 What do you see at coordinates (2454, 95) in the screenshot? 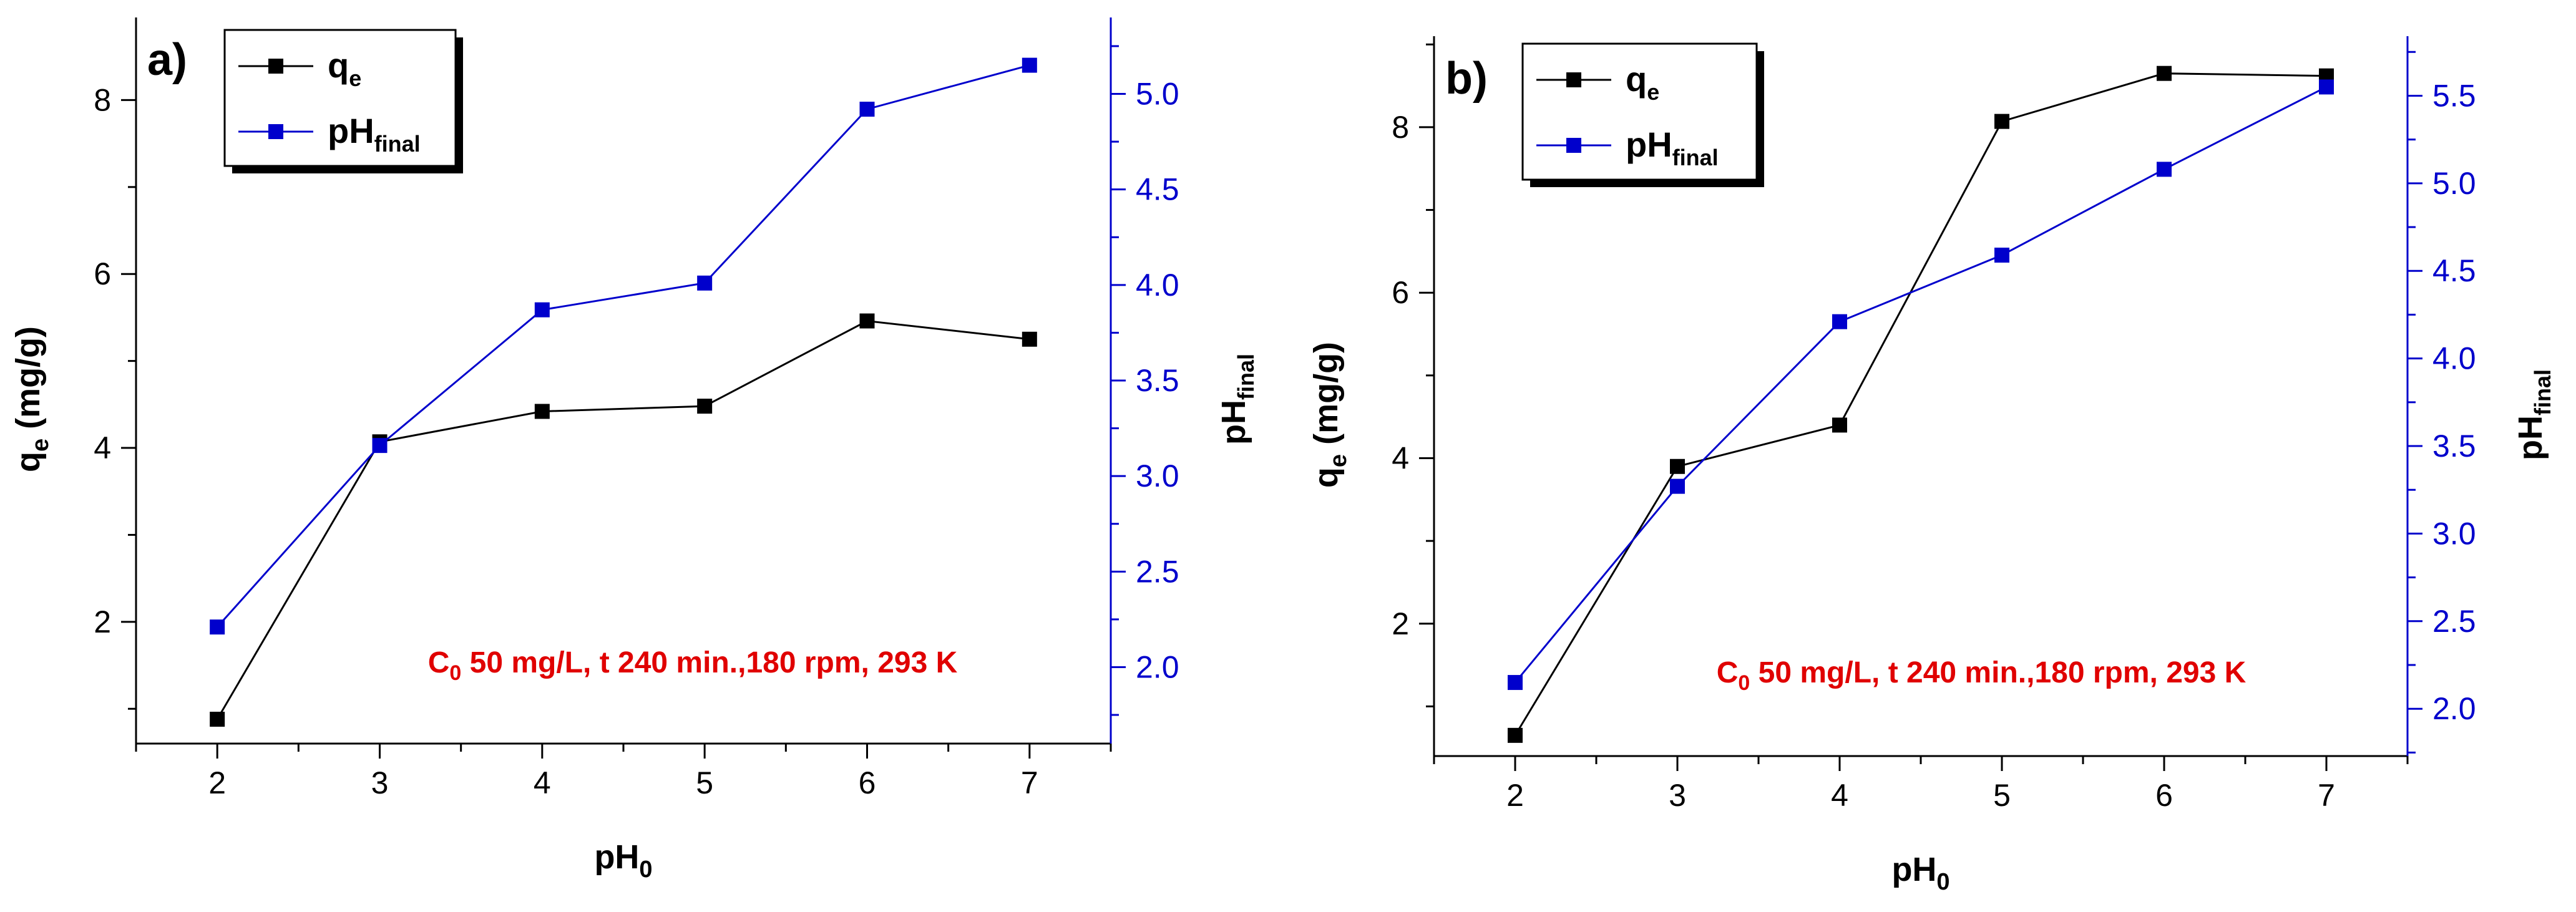
I see `right-y-tick-label: 5.5` at bounding box center [2454, 95].